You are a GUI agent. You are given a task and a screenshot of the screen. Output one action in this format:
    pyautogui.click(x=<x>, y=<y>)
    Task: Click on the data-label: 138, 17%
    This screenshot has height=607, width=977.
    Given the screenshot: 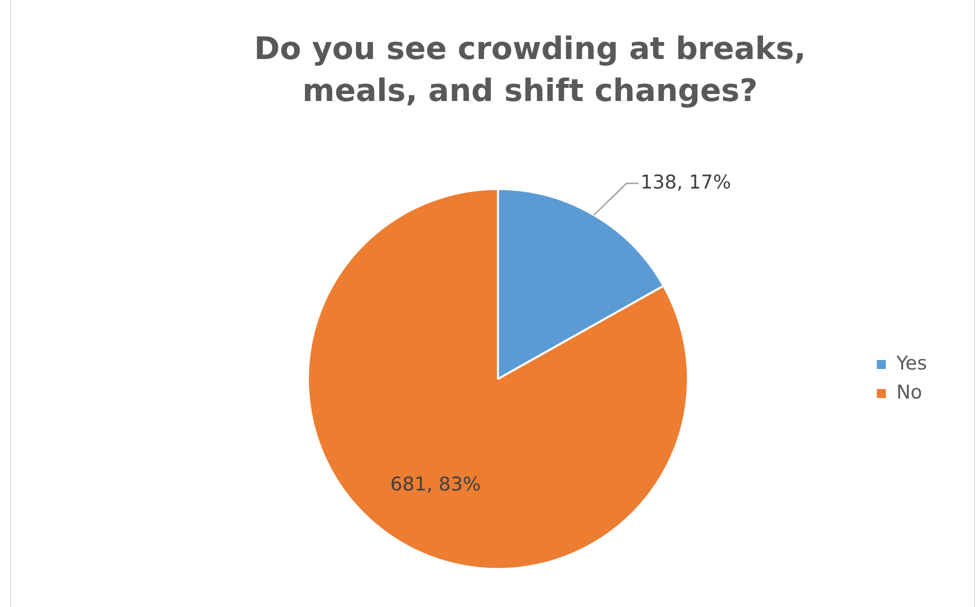 What is the action you would take?
    pyautogui.click(x=686, y=182)
    